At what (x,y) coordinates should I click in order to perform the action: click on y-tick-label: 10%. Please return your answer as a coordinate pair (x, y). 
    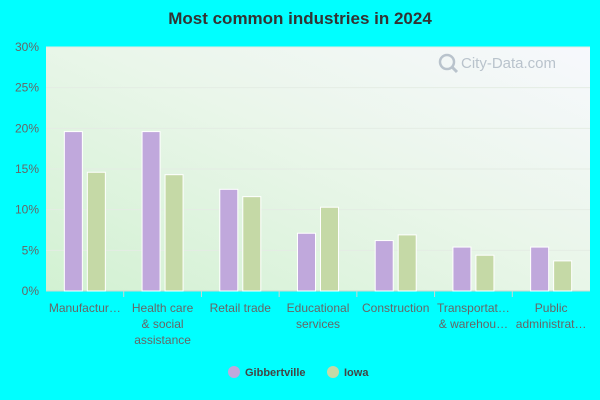
    Looking at the image, I should click on (27, 210).